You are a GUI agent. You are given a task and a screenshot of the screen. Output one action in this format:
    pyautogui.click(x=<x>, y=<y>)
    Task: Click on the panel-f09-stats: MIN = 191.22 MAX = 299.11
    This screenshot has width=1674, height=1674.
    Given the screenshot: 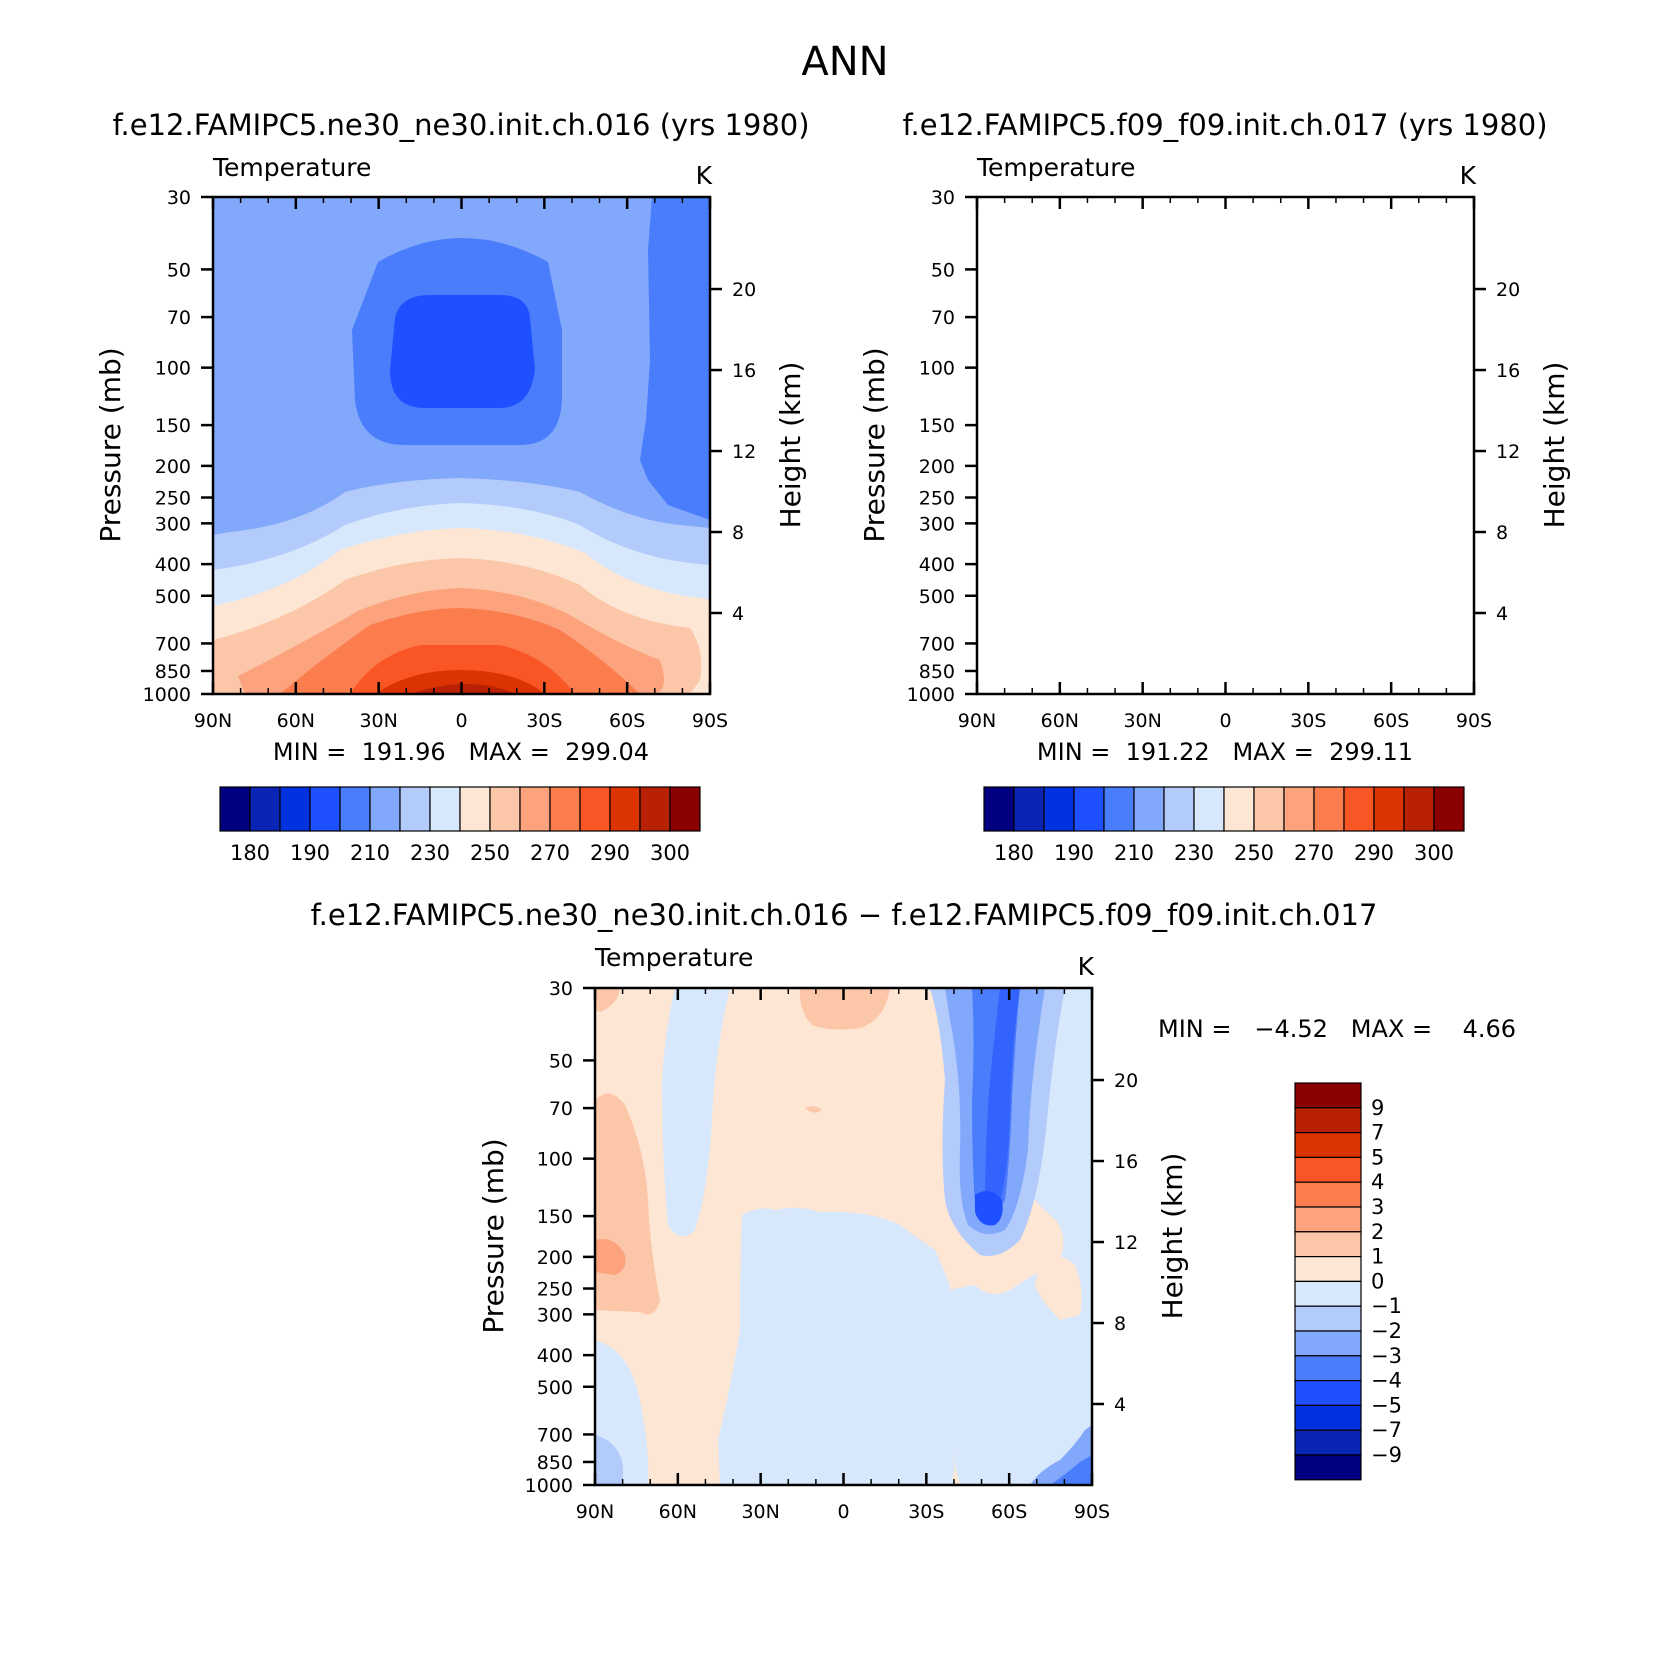 What is the action you would take?
    pyautogui.click(x=1225, y=752)
    